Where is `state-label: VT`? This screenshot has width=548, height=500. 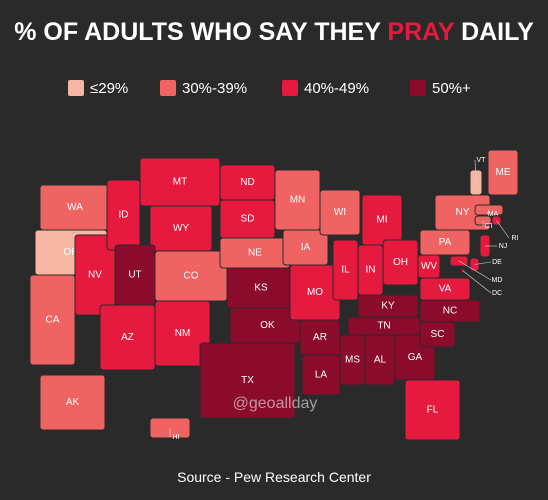 state-label: VT is located at coordinates (482, 160).